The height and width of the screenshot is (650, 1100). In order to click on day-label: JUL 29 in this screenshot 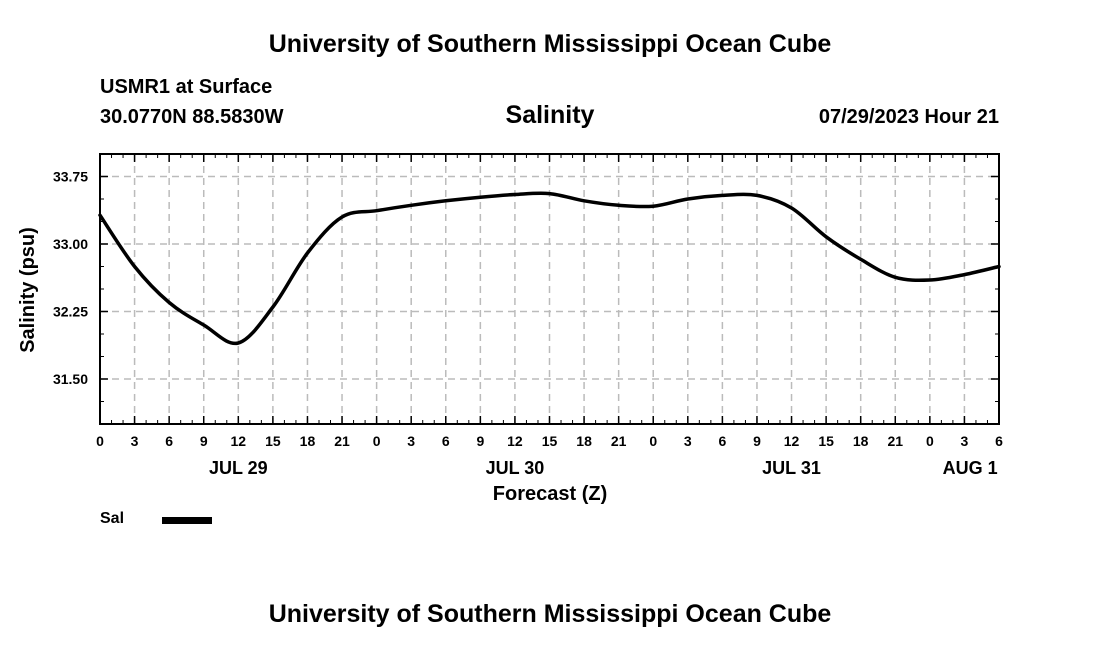, I will do `click(238, 468)`.